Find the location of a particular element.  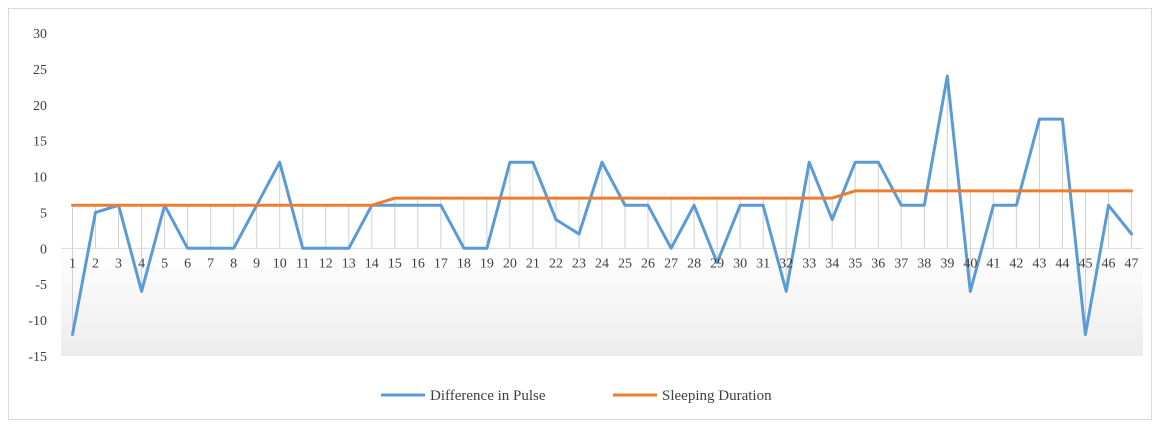

x-tick-label: 43 is located at coordinates (1039, 263).